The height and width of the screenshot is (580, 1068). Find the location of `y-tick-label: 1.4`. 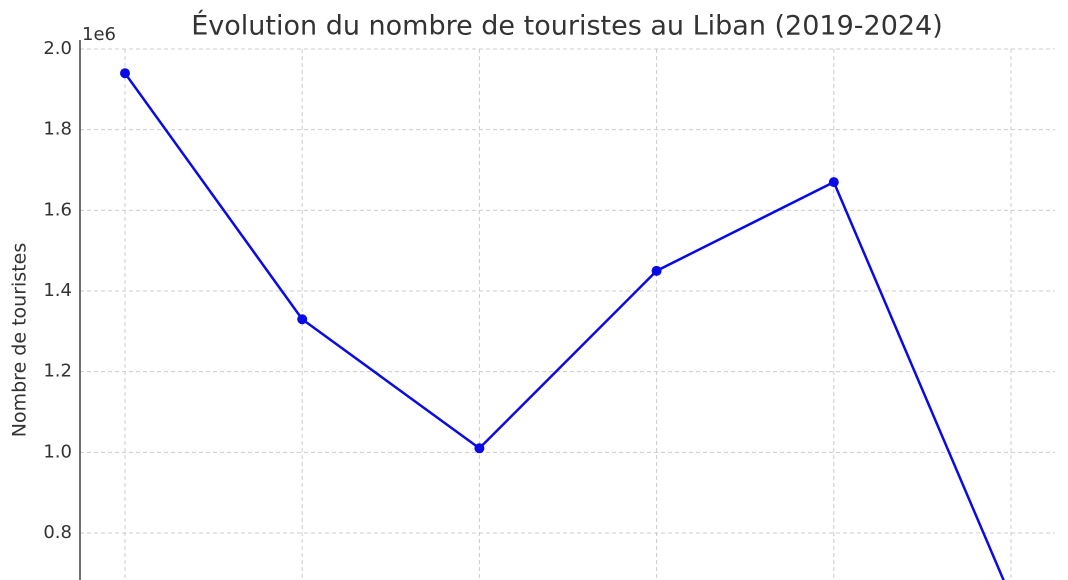

y-tick-label: 1.4 is located at coordinates (57, 290).